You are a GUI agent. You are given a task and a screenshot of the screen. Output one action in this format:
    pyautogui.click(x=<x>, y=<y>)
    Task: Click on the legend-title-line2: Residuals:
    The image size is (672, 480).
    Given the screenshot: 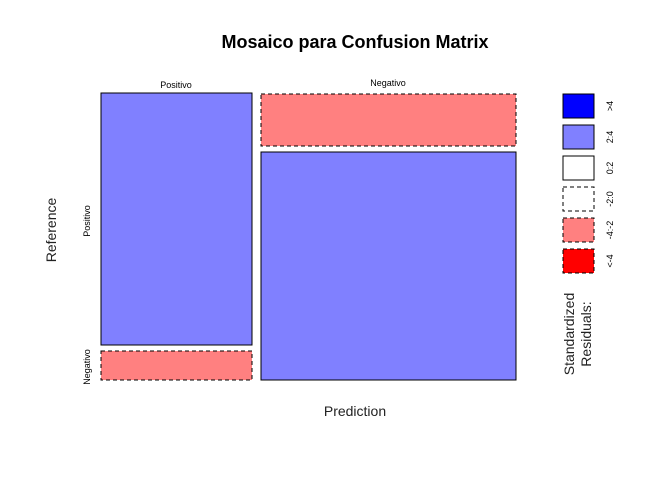 What is the action you would take?
    pyautogui.click(x=586, y=333)
    